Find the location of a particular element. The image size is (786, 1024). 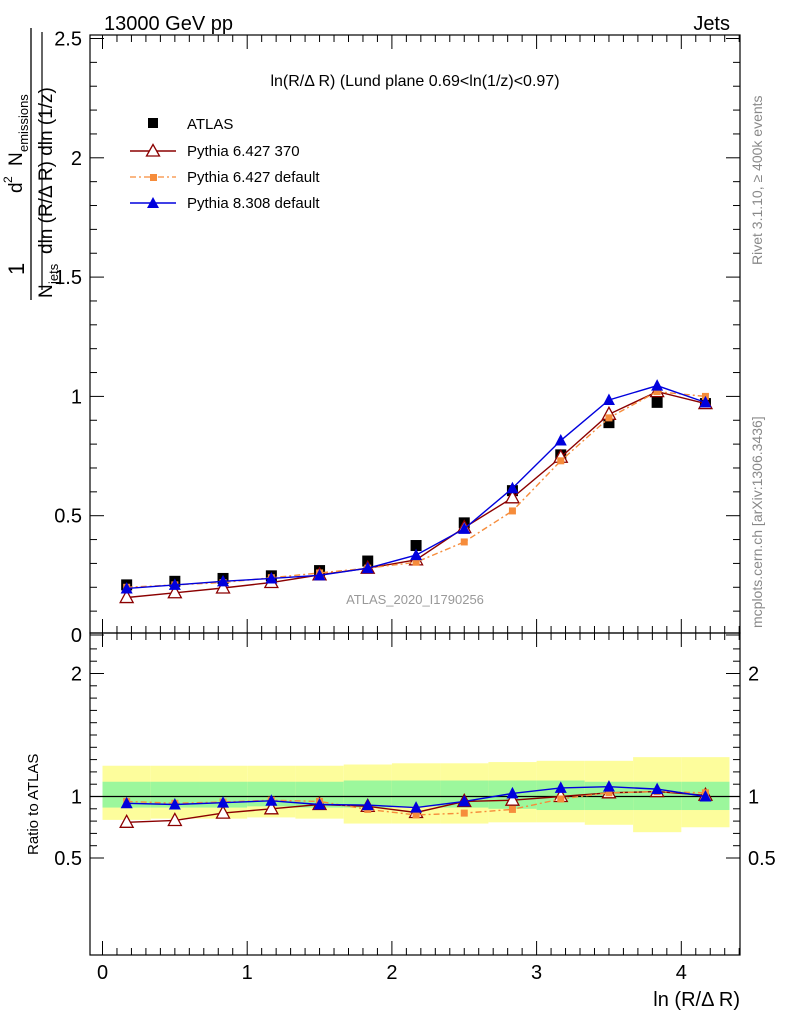

y-tick-label: 1 is located at coordinates (76, 397).